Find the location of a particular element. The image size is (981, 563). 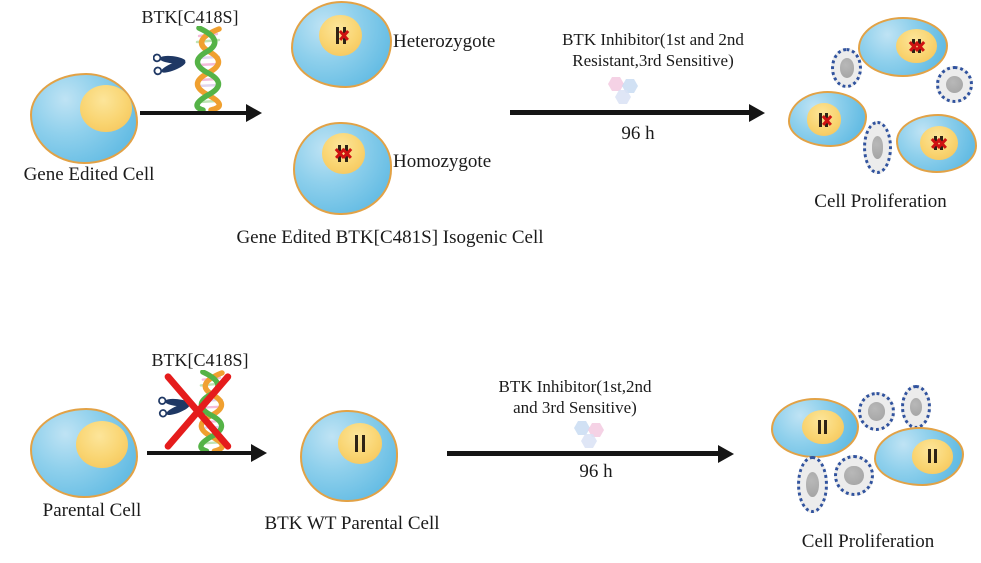

btk-inhibitor-line2: and 3rd Sensitive) is located at coordinates (575, 408).